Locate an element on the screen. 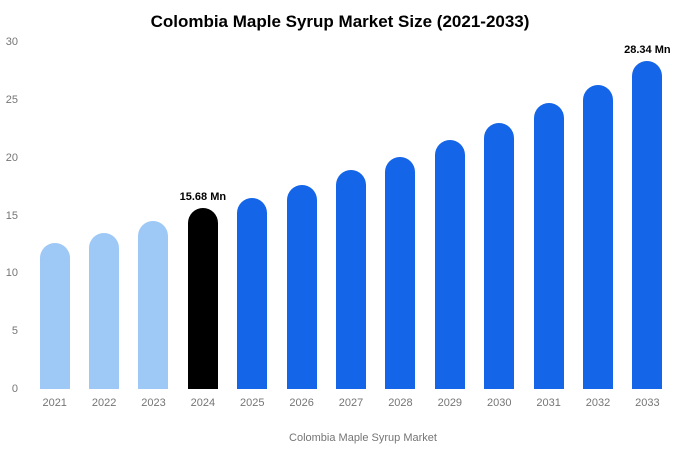 Image resolution: width=680 pixels, height=450 pixels. bar-column: 28.34 Mn 2033 is located at coordinates (647, 225).